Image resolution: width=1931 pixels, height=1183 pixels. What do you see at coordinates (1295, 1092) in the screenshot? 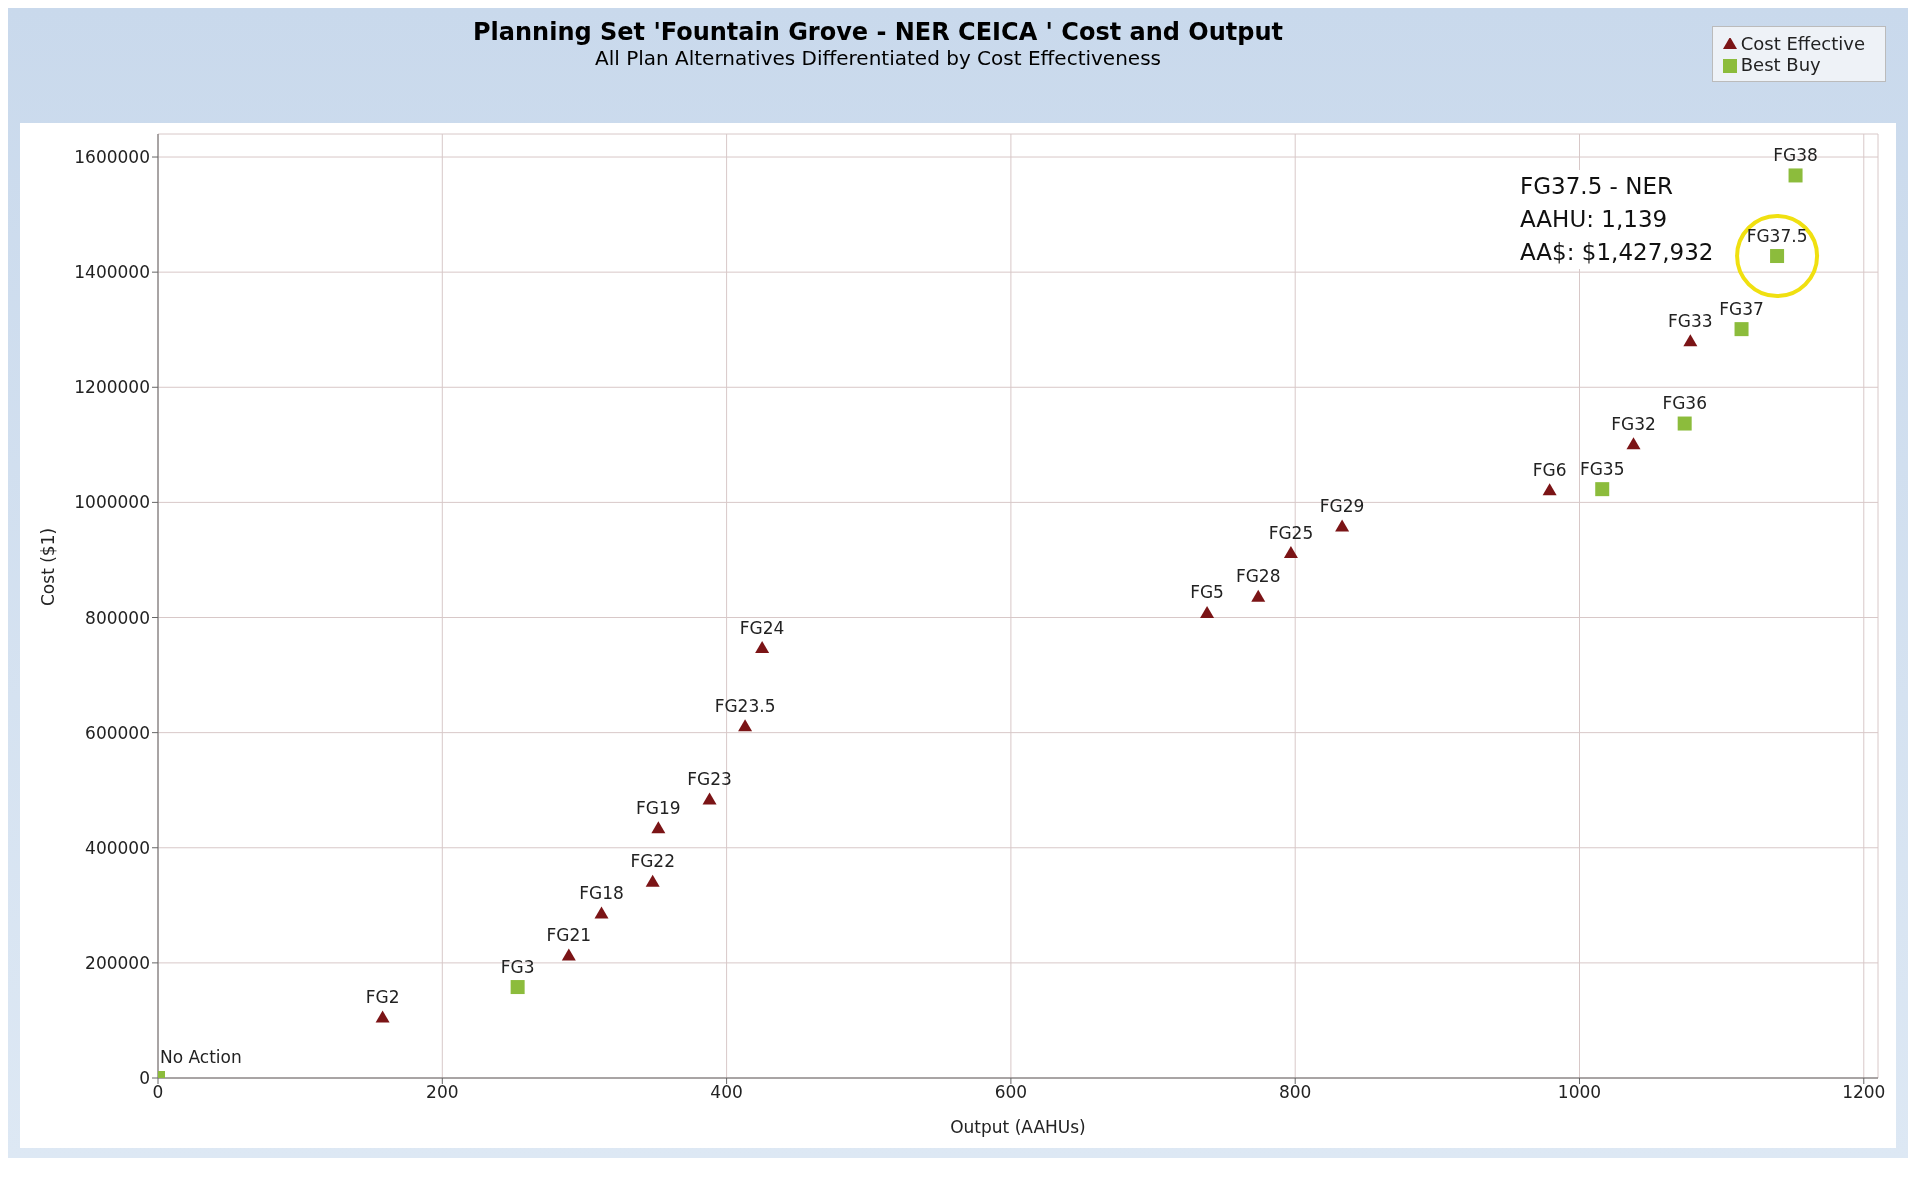
I see `x-tick-label: 800` at bounding box center [1295, 1092].